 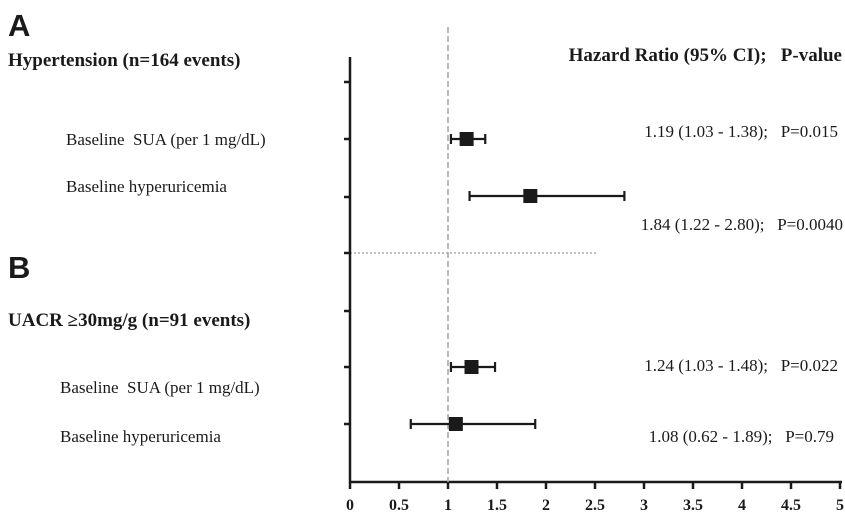 I want to click on row-label-a-hyperuricemia: Baseline hyperuricemia, so click(x=146, y=186).